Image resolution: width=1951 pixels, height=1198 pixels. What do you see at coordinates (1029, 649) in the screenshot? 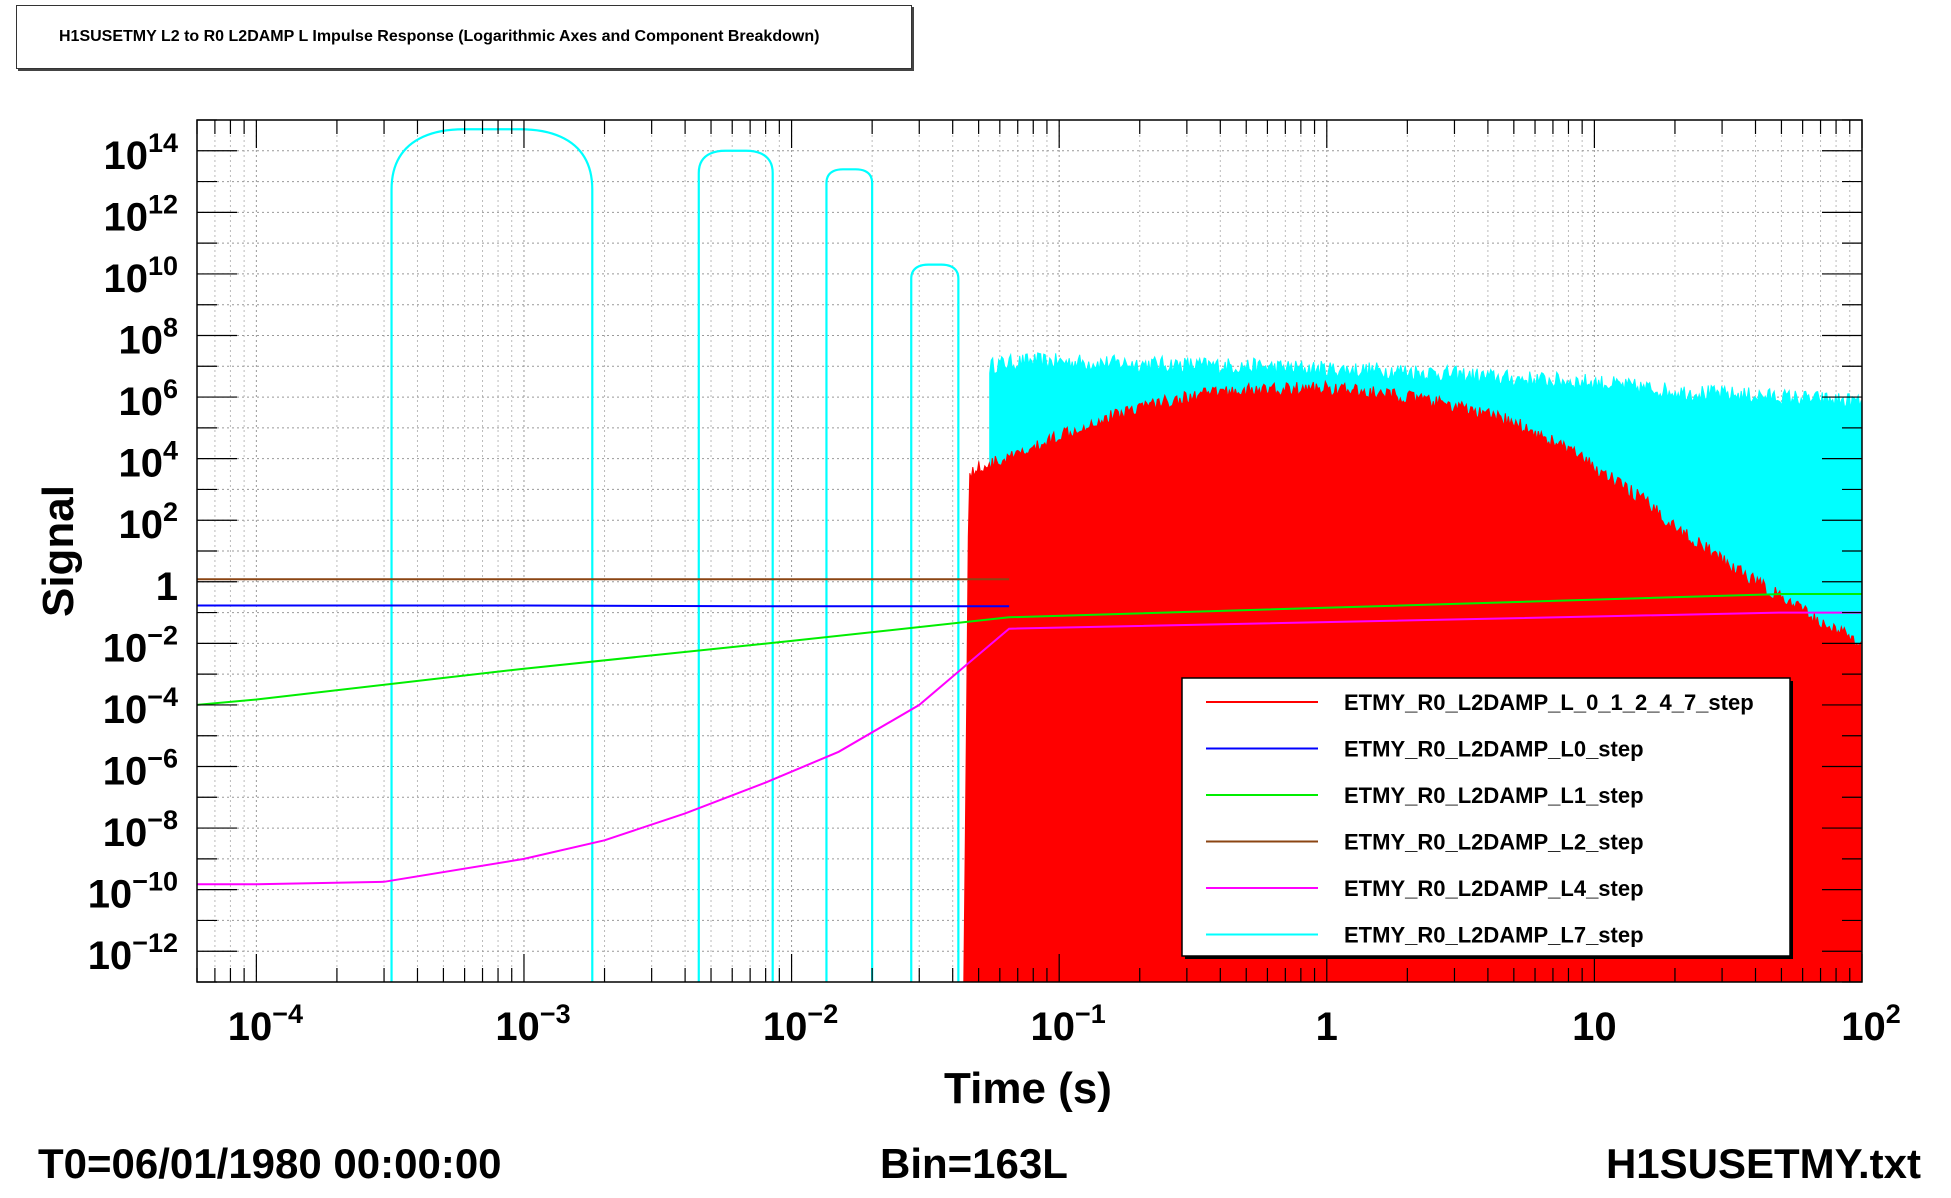
I see `series-l1-line` at bounding box center [1029, 649].